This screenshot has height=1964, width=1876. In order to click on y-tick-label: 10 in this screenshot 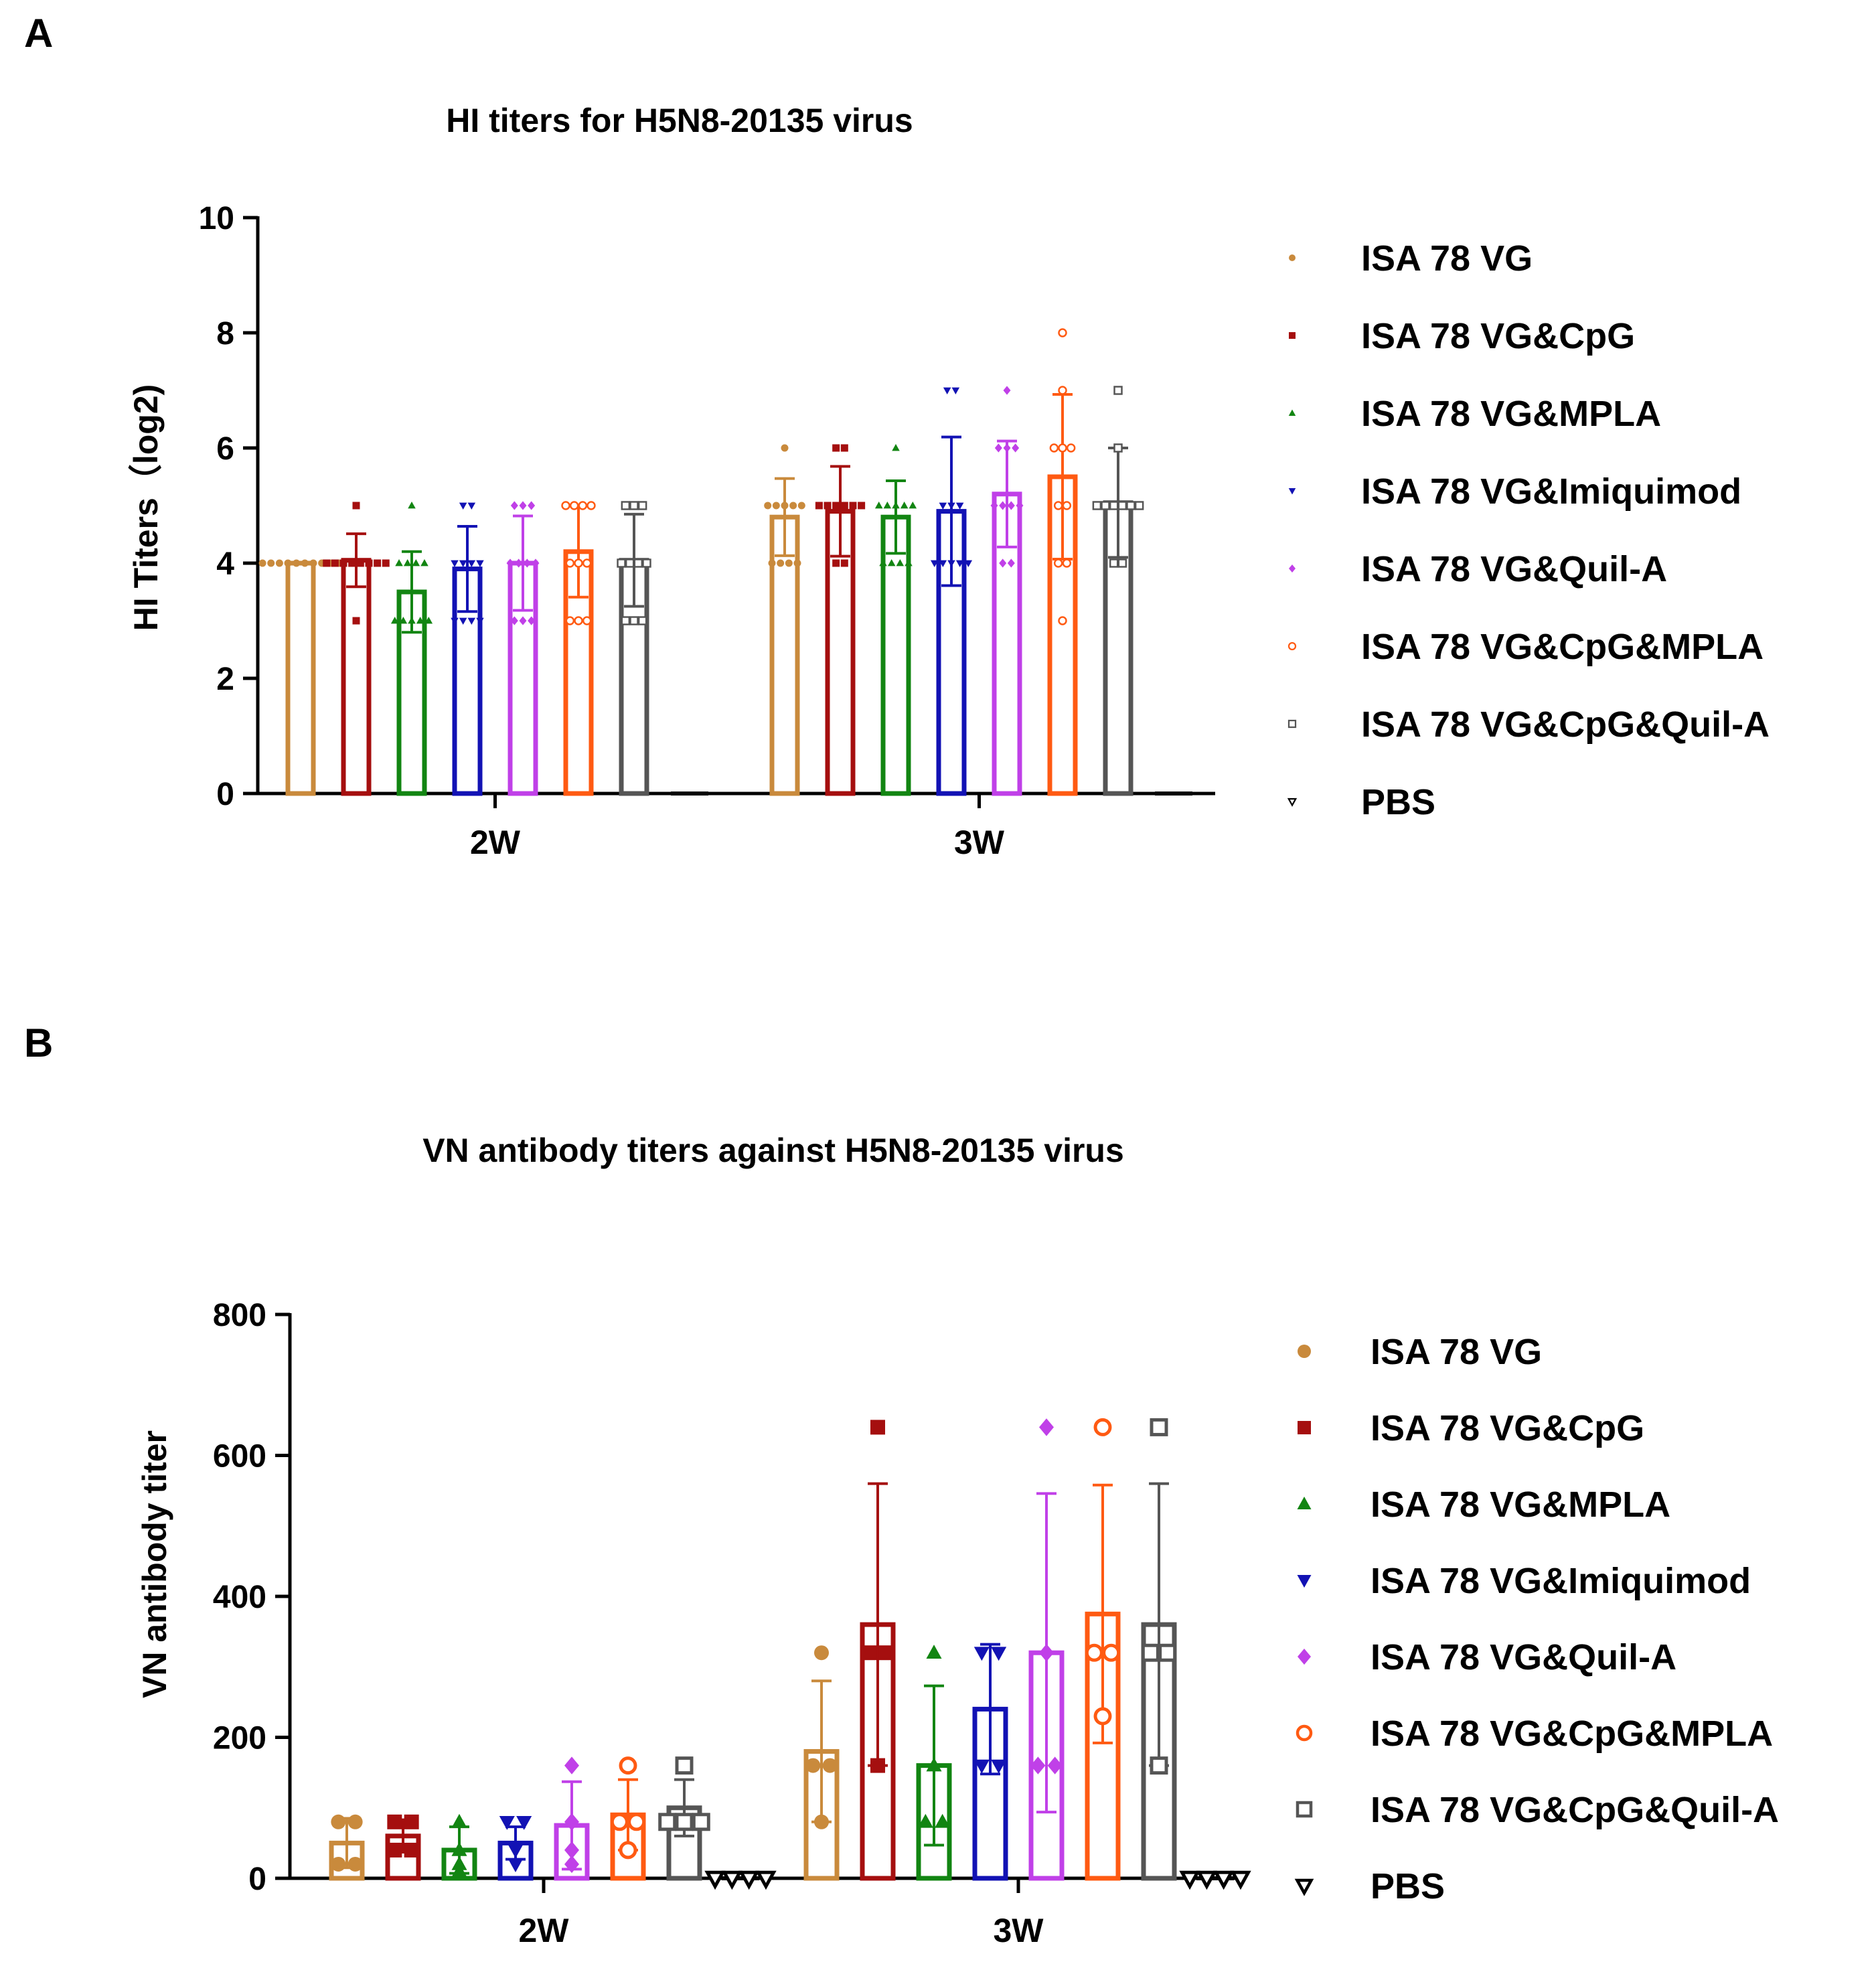, I will do `click(216, 219)`.